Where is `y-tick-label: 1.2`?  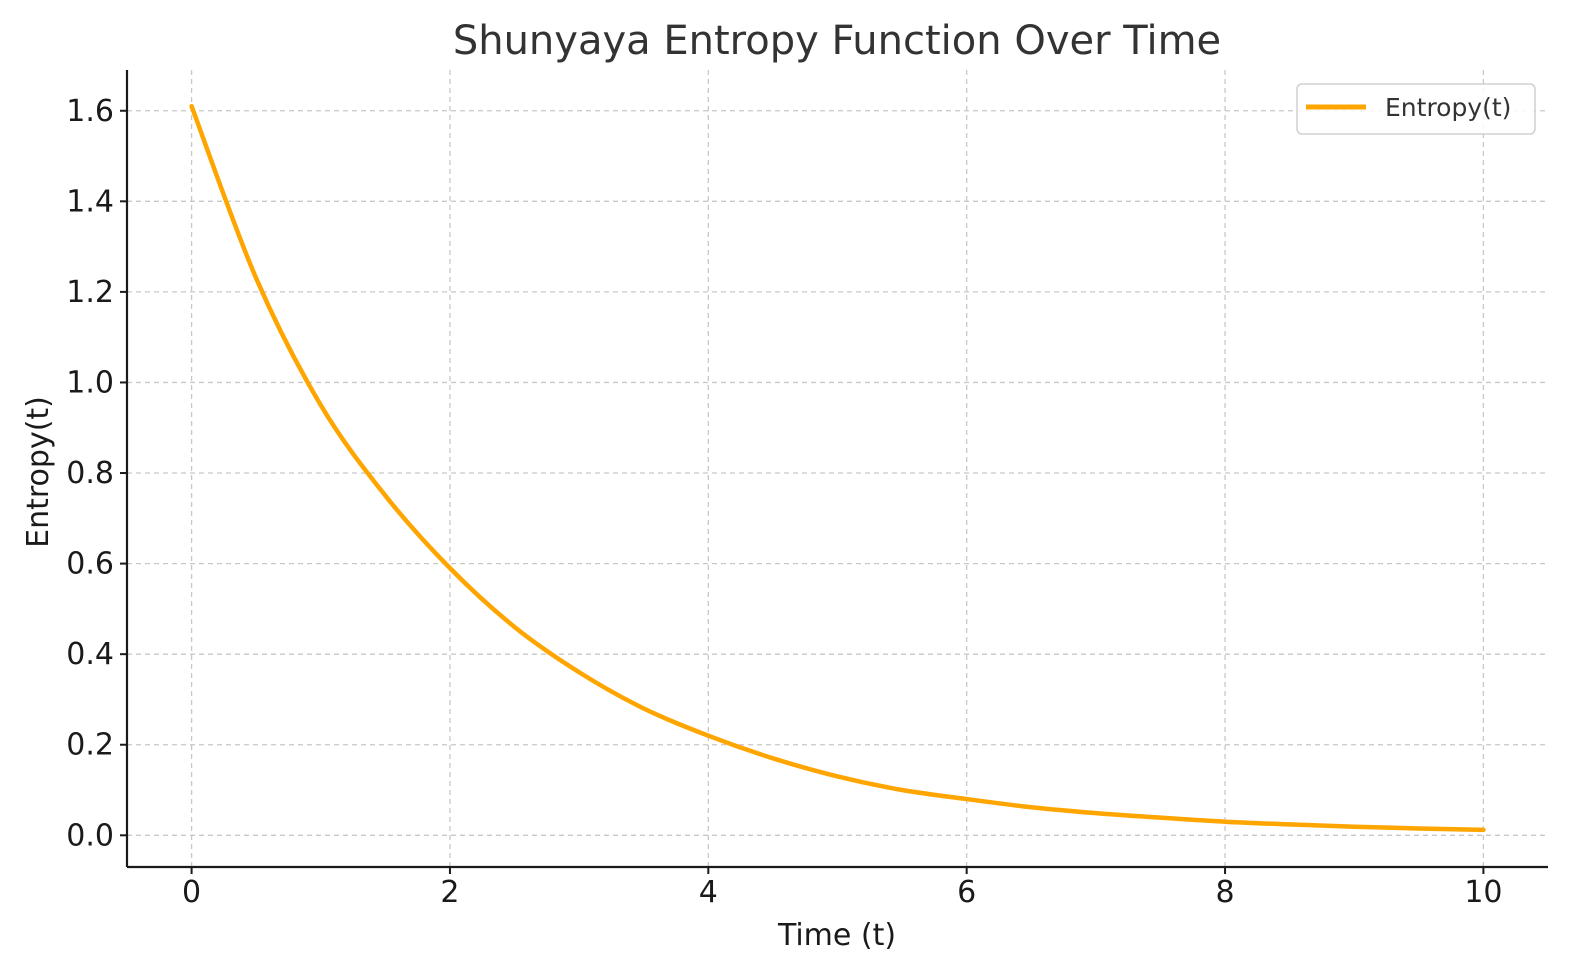 y-tick-label: 1.2 is located at coordinates (90, 292).